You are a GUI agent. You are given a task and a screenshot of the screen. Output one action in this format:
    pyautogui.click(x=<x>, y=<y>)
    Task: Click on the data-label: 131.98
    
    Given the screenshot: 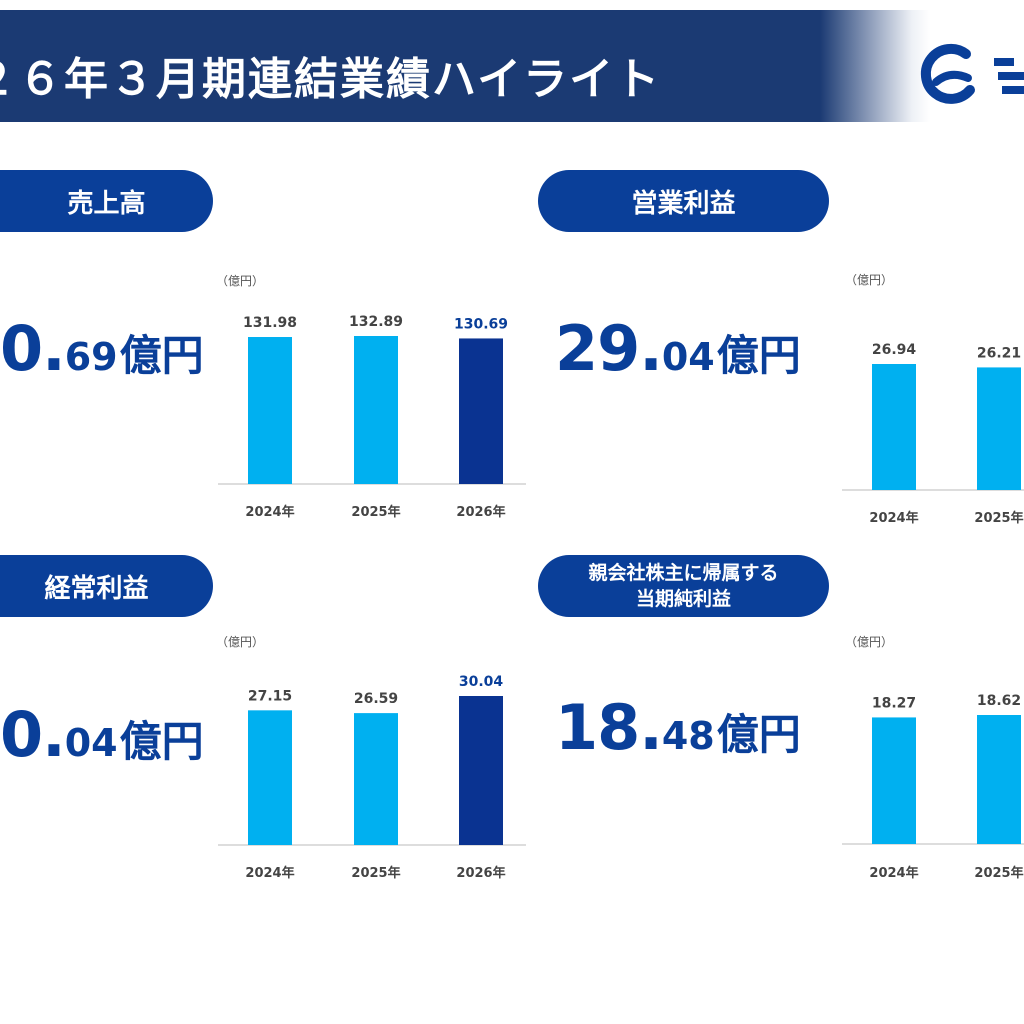 What is the action you would take?
    pyautogui.click(x=270, y=323)
    